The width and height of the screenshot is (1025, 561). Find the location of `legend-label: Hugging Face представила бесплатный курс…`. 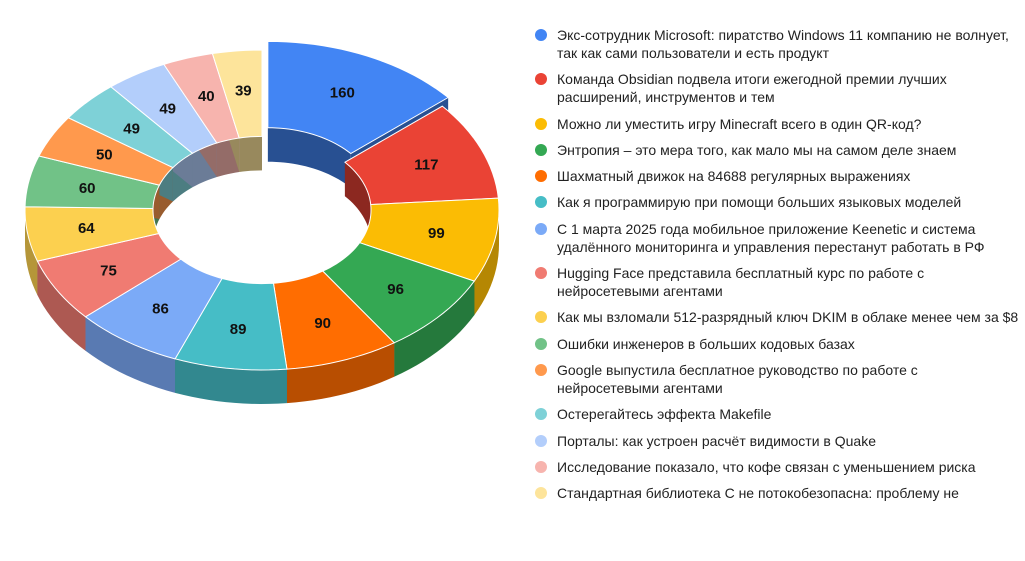

legend-label: Hugging Face представила бесплатный курс… is located at coordinates (741, 282).